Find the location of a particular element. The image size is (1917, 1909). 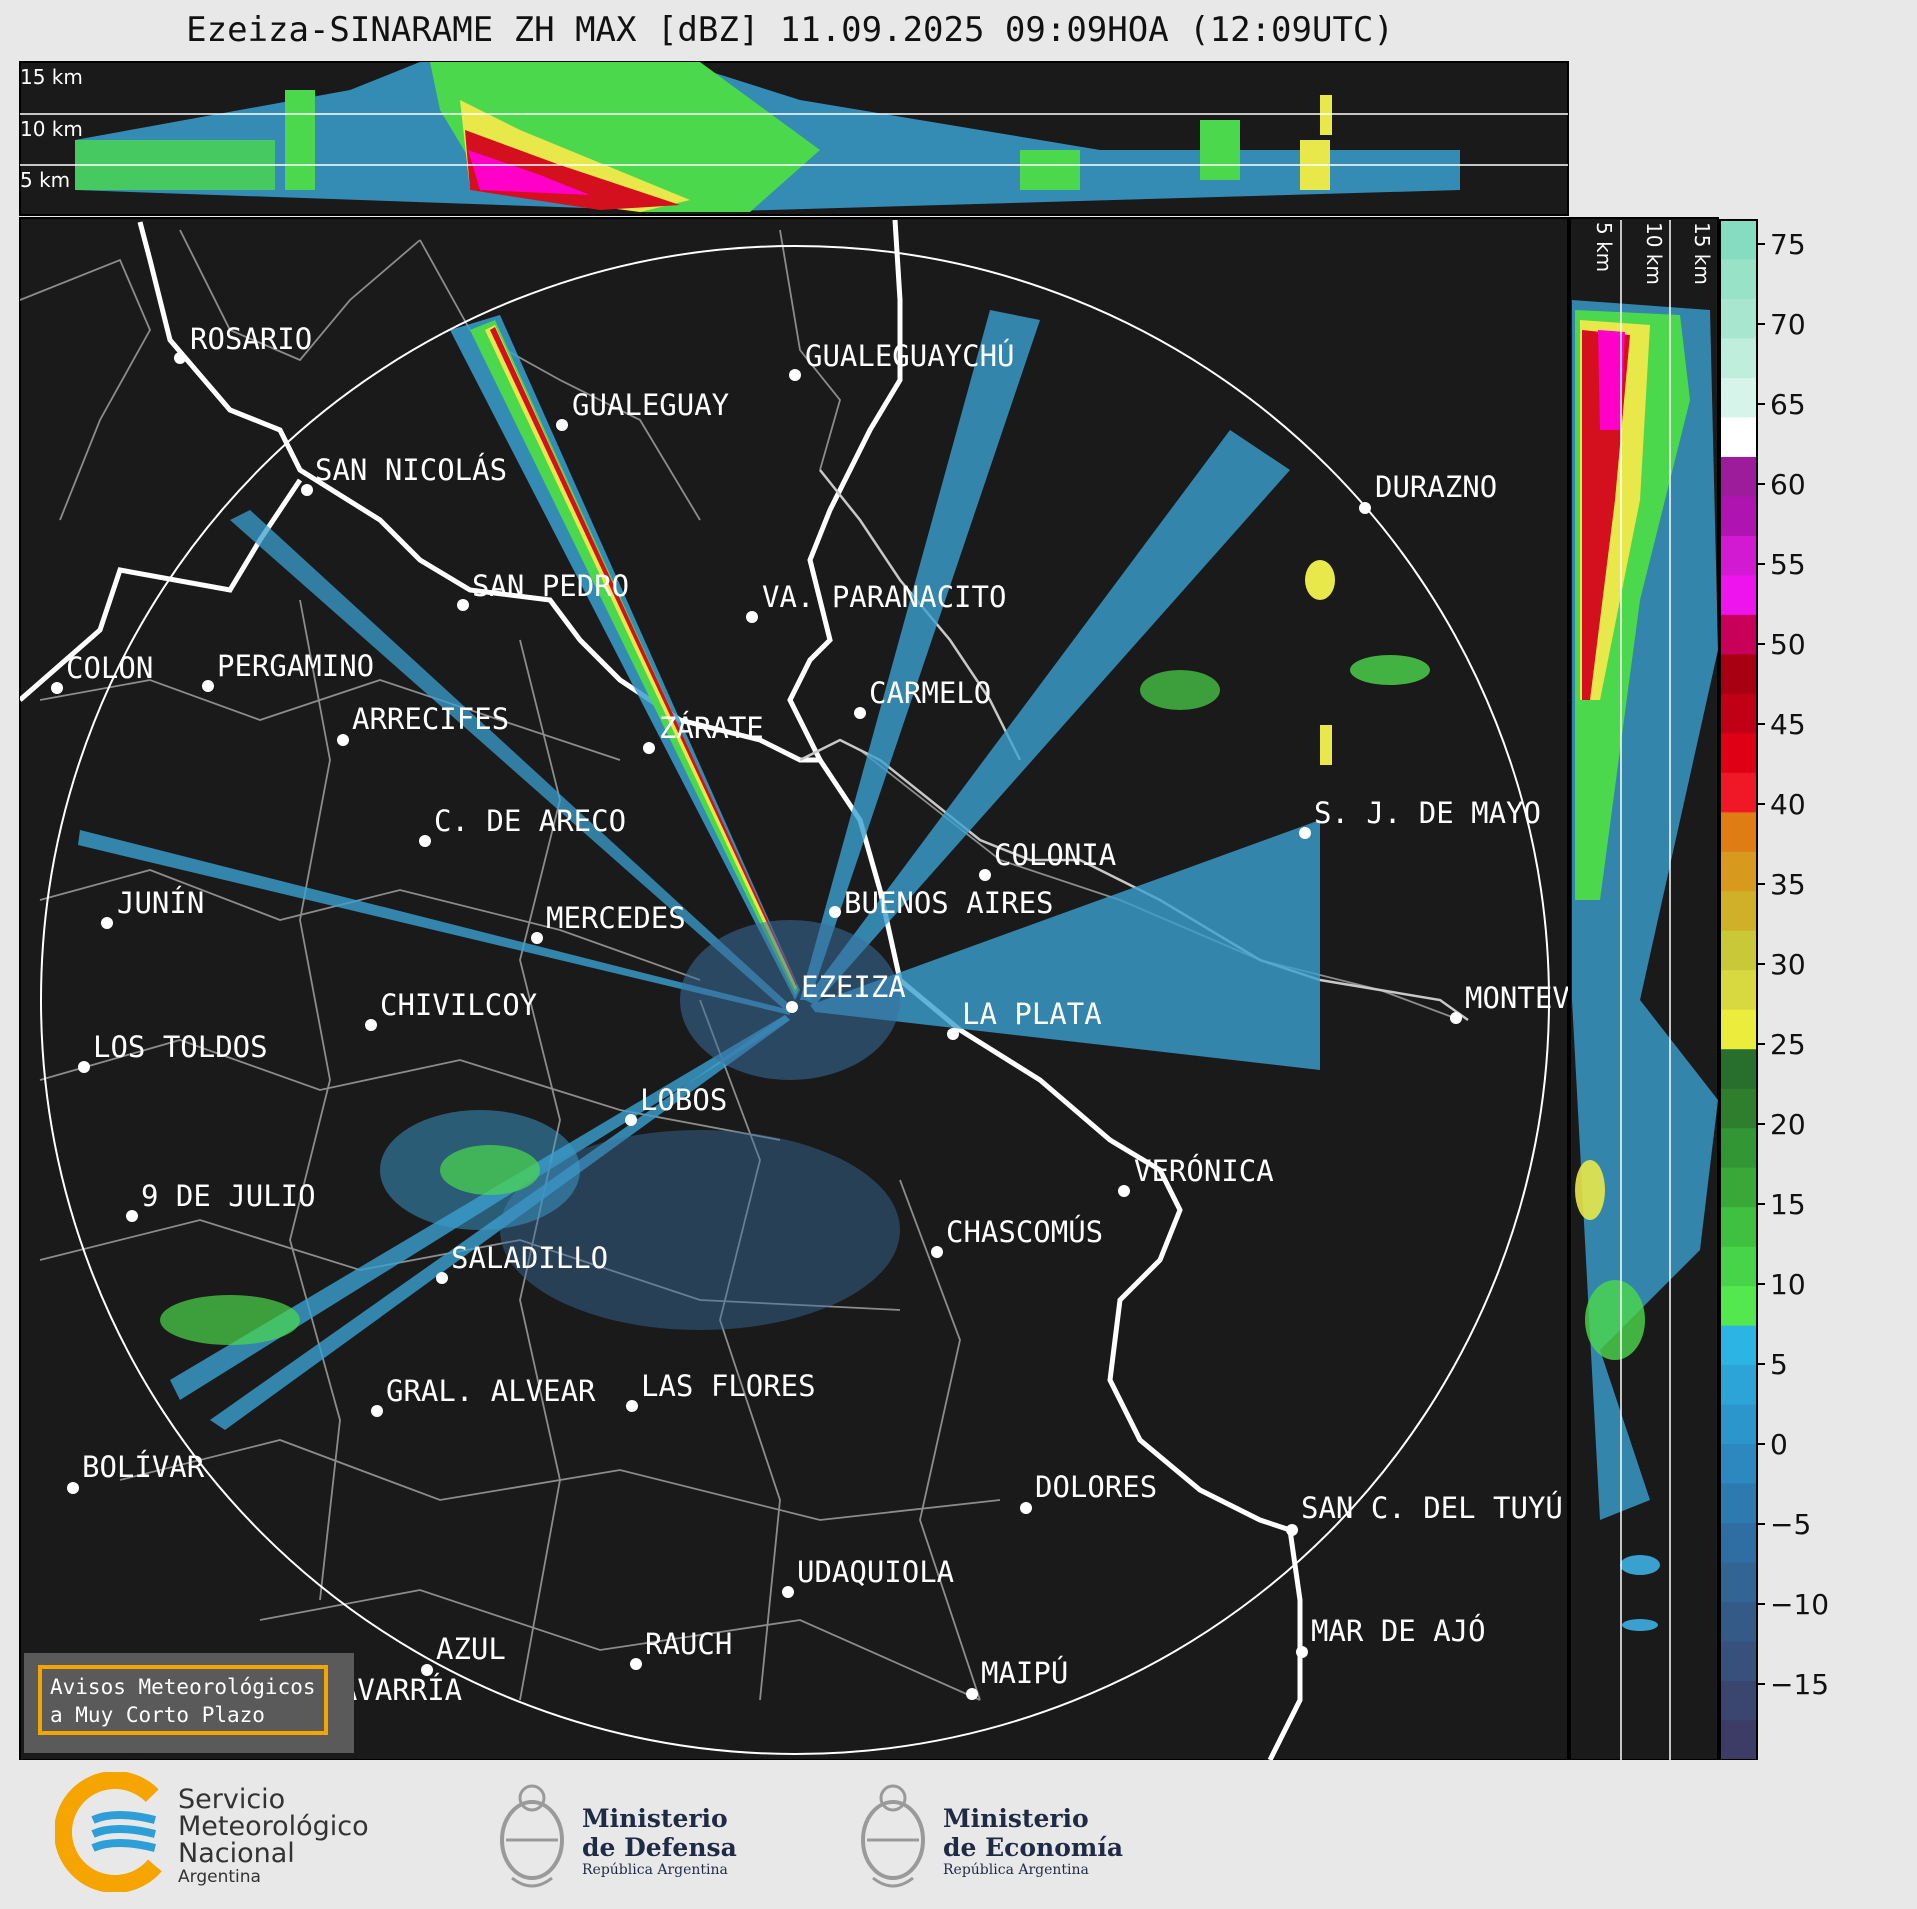

smn-emblem-icon is located at coordinates (115, 1832).